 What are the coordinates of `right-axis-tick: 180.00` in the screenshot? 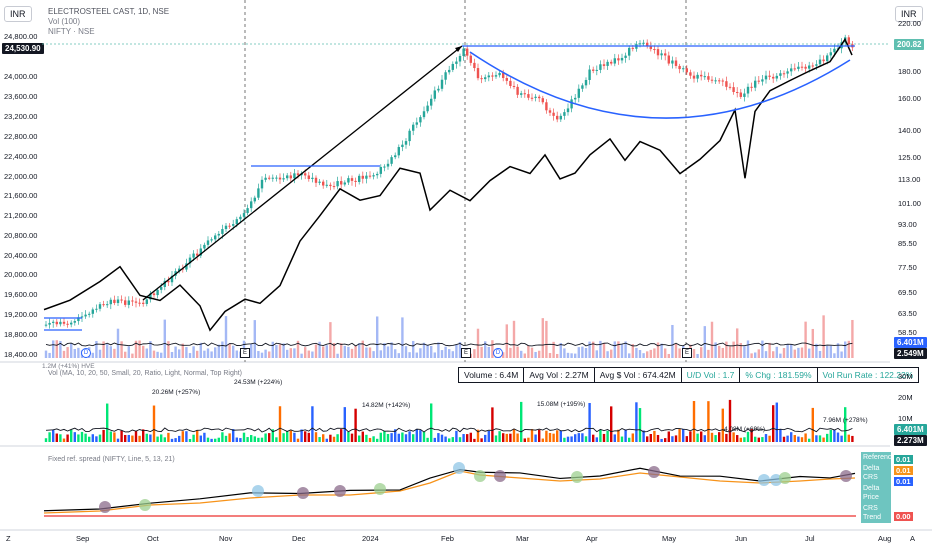 It's located at (909, 71).